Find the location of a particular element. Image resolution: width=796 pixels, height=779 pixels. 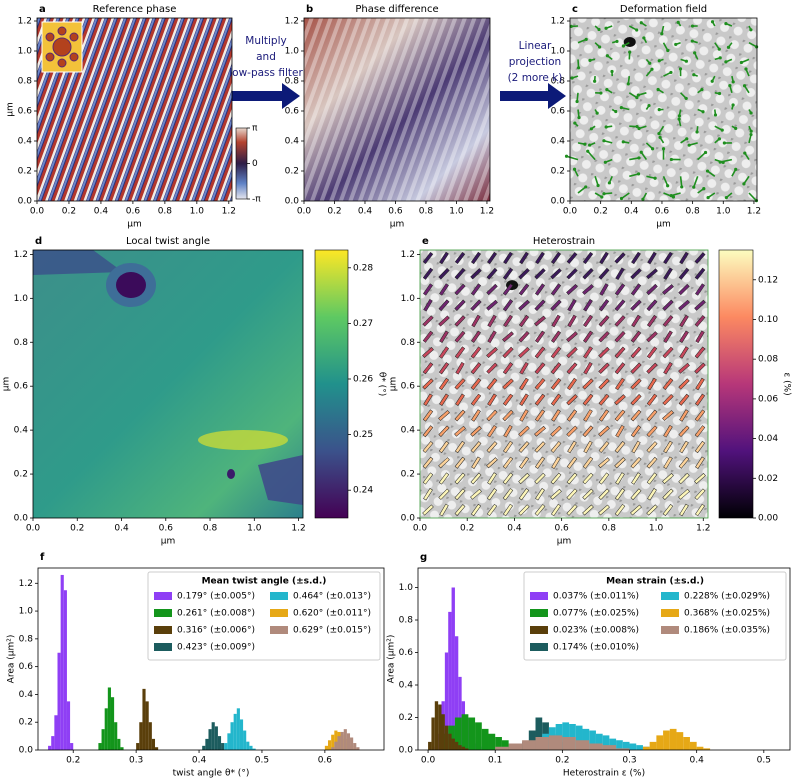

colorbar-tick-label: π is located at coordinates (255, 129).